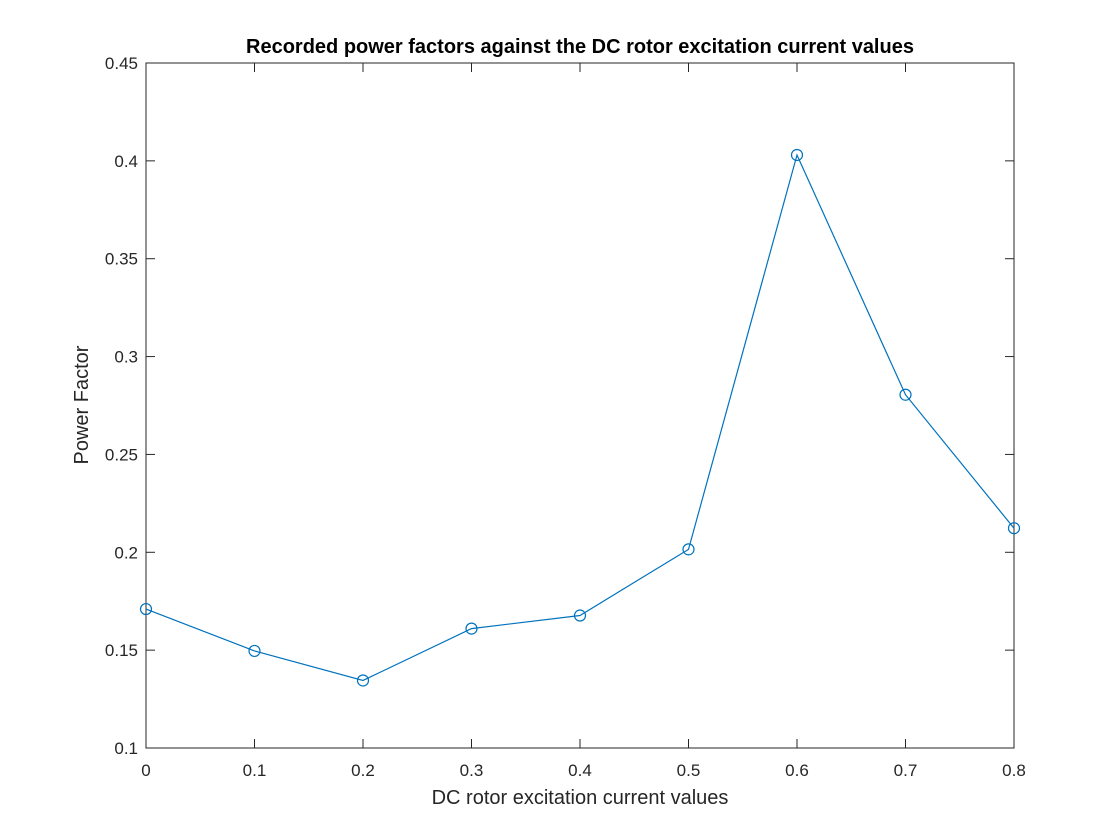  What do you see at coordinates (121, 650) in the screenshot?
I see `y-tick-label: 0.15` at bounding box center [121, 650].